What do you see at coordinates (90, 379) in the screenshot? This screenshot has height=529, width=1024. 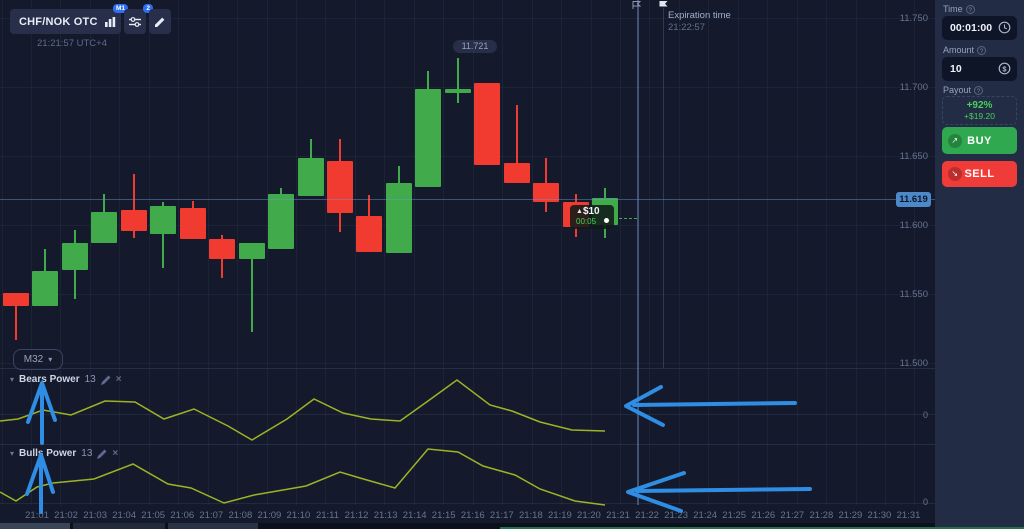 I see `indicator-period: 13` at bounding box center [90, 379].